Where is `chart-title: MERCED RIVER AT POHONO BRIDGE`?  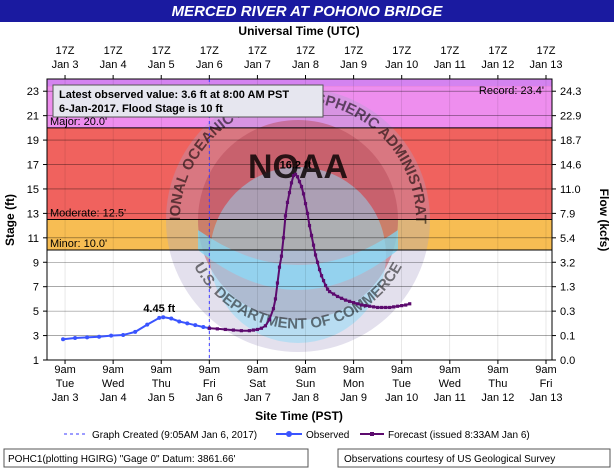 chart-title: MERCED RIVER AT POHONO BRIDGE is located at coordinates (308, 11).